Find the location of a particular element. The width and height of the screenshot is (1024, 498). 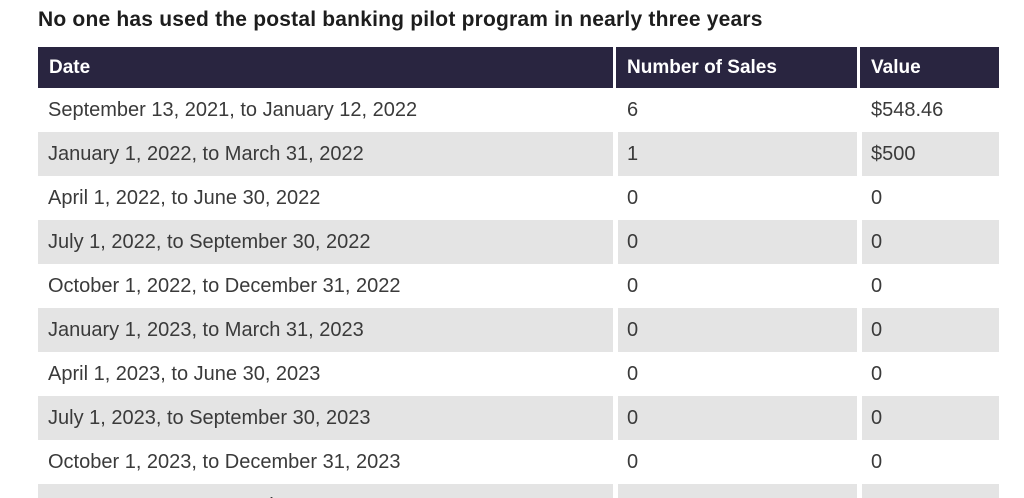

table-row: January 1, 2024, to March 31, 2024 0 0 is located at coordinates (518, 491).